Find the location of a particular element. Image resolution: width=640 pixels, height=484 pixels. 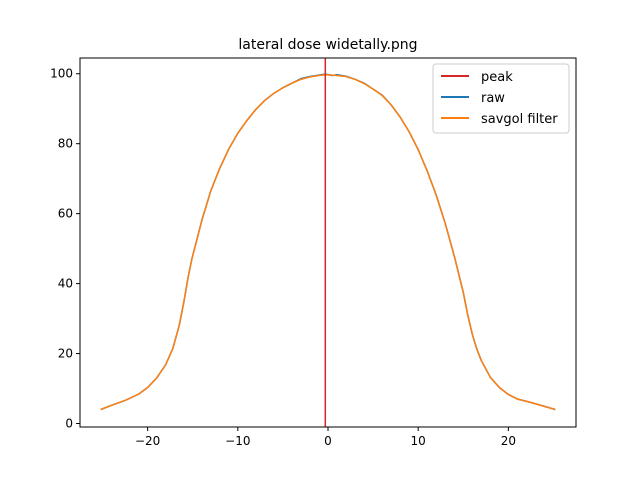

x-tick-label: −20 is located at coordinates (147, 441).